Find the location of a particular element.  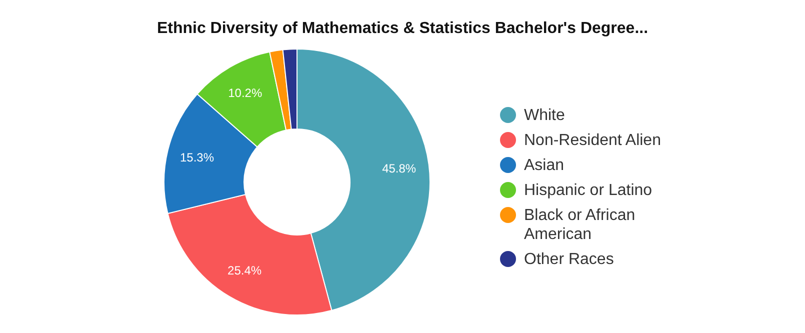

data-label: 25.4% is located at coordinates (245, 271).